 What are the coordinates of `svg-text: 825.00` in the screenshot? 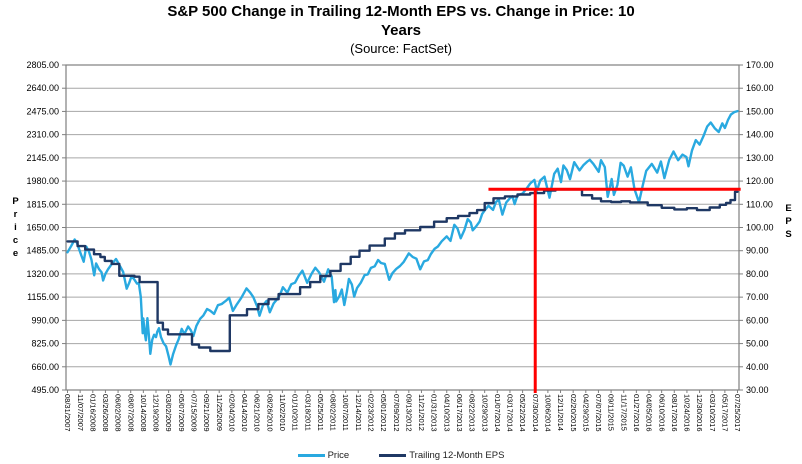 It's located at (45, 344).